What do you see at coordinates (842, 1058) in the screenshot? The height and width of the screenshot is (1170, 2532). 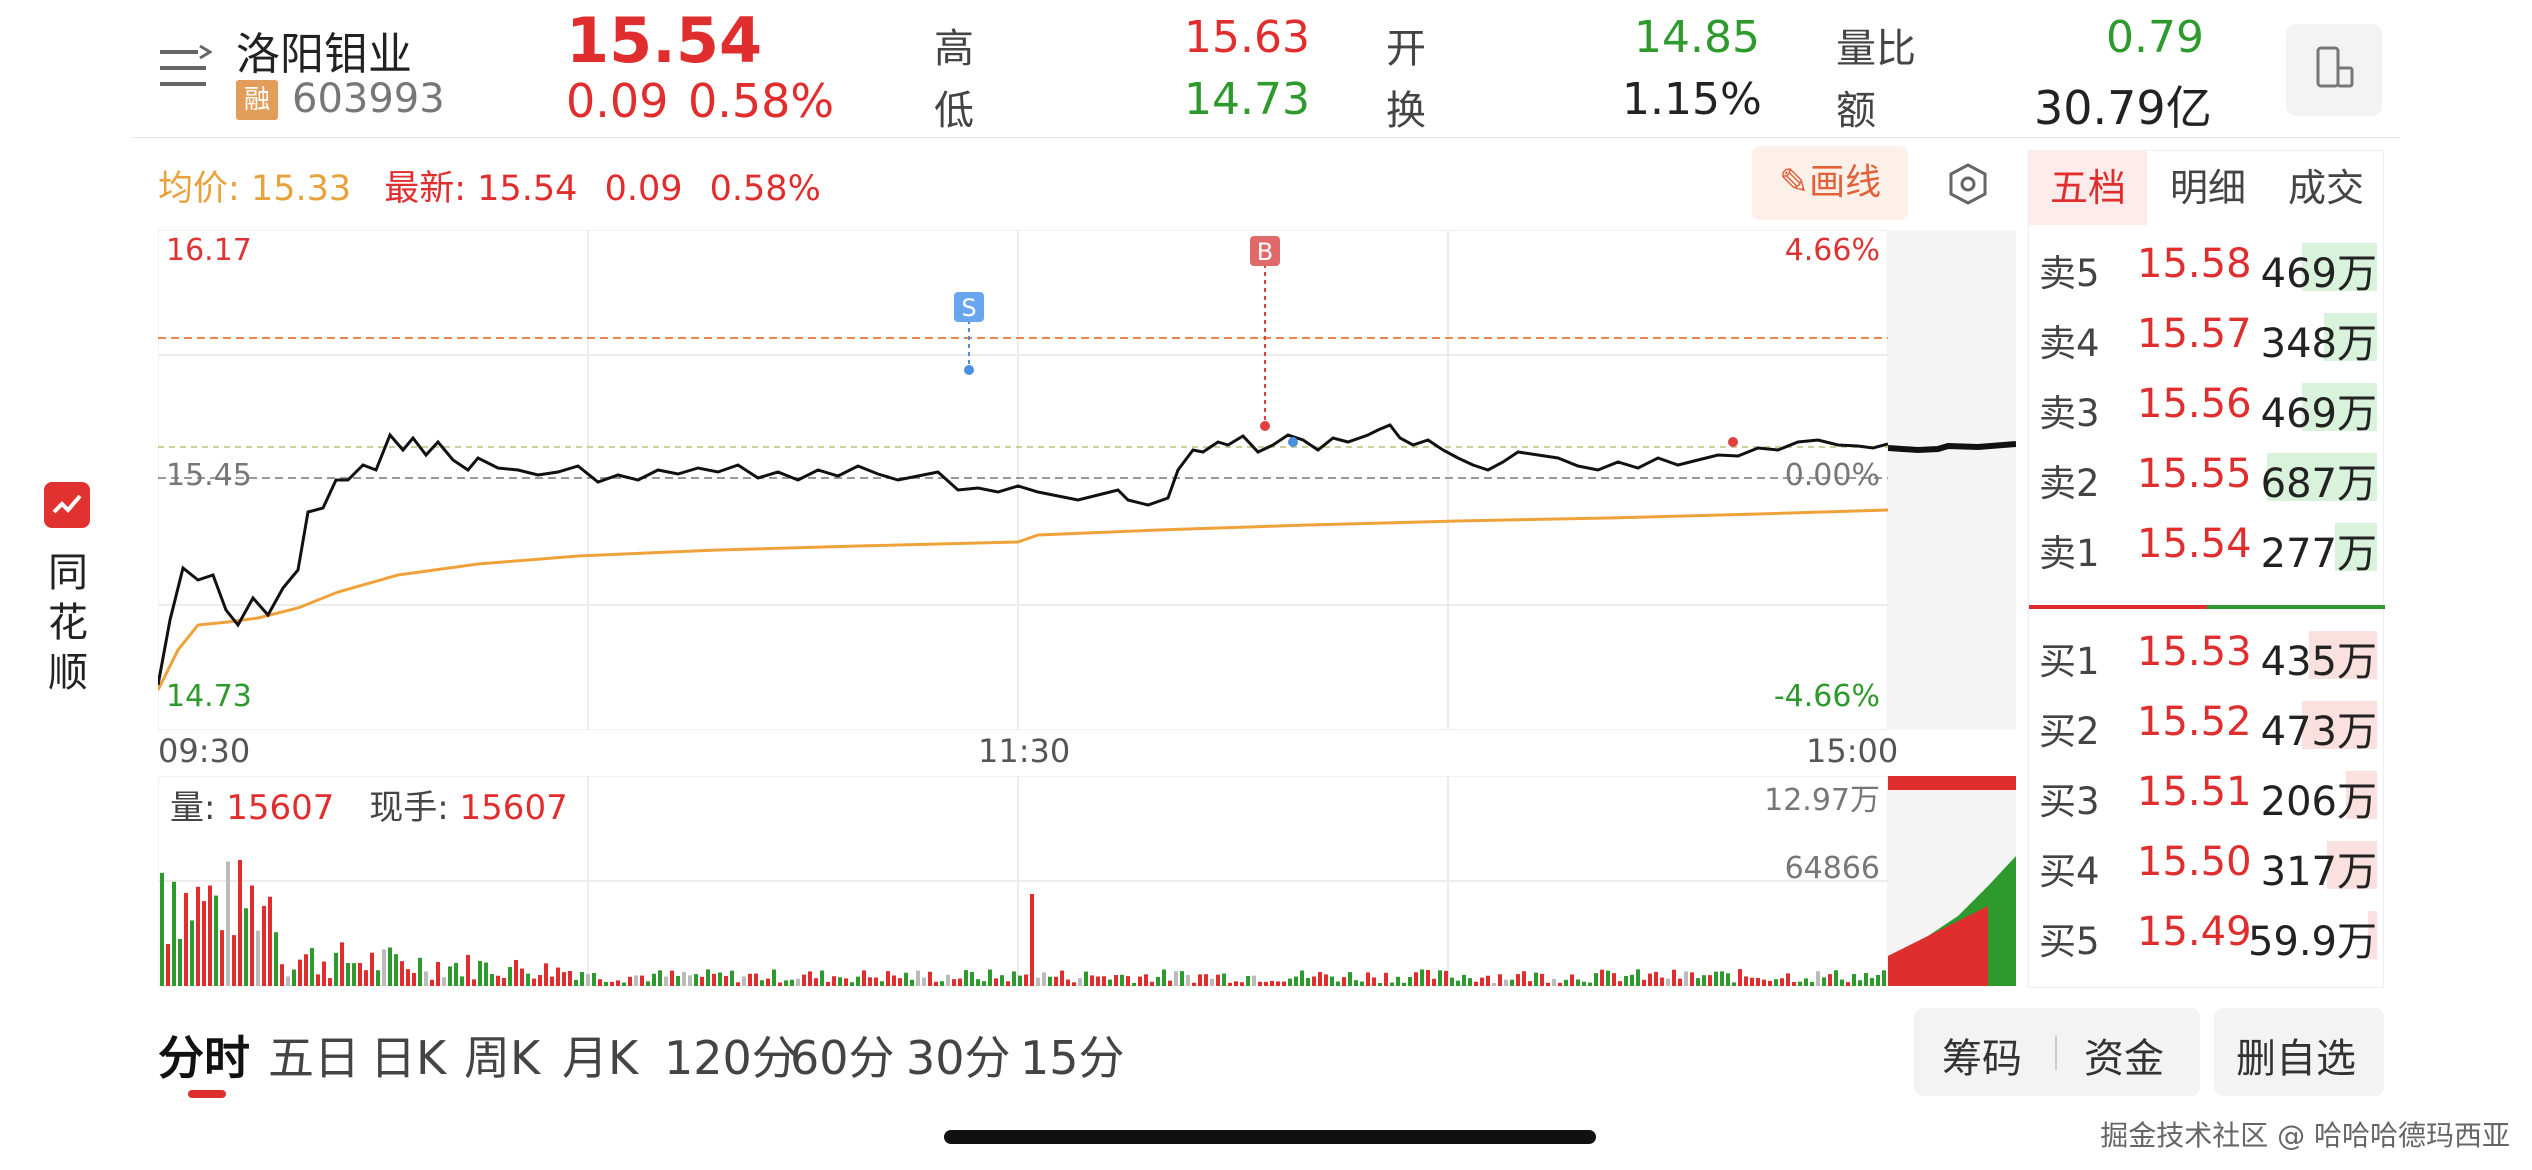 I see `tab-7: 60分` at bounding box center [842, 1058].